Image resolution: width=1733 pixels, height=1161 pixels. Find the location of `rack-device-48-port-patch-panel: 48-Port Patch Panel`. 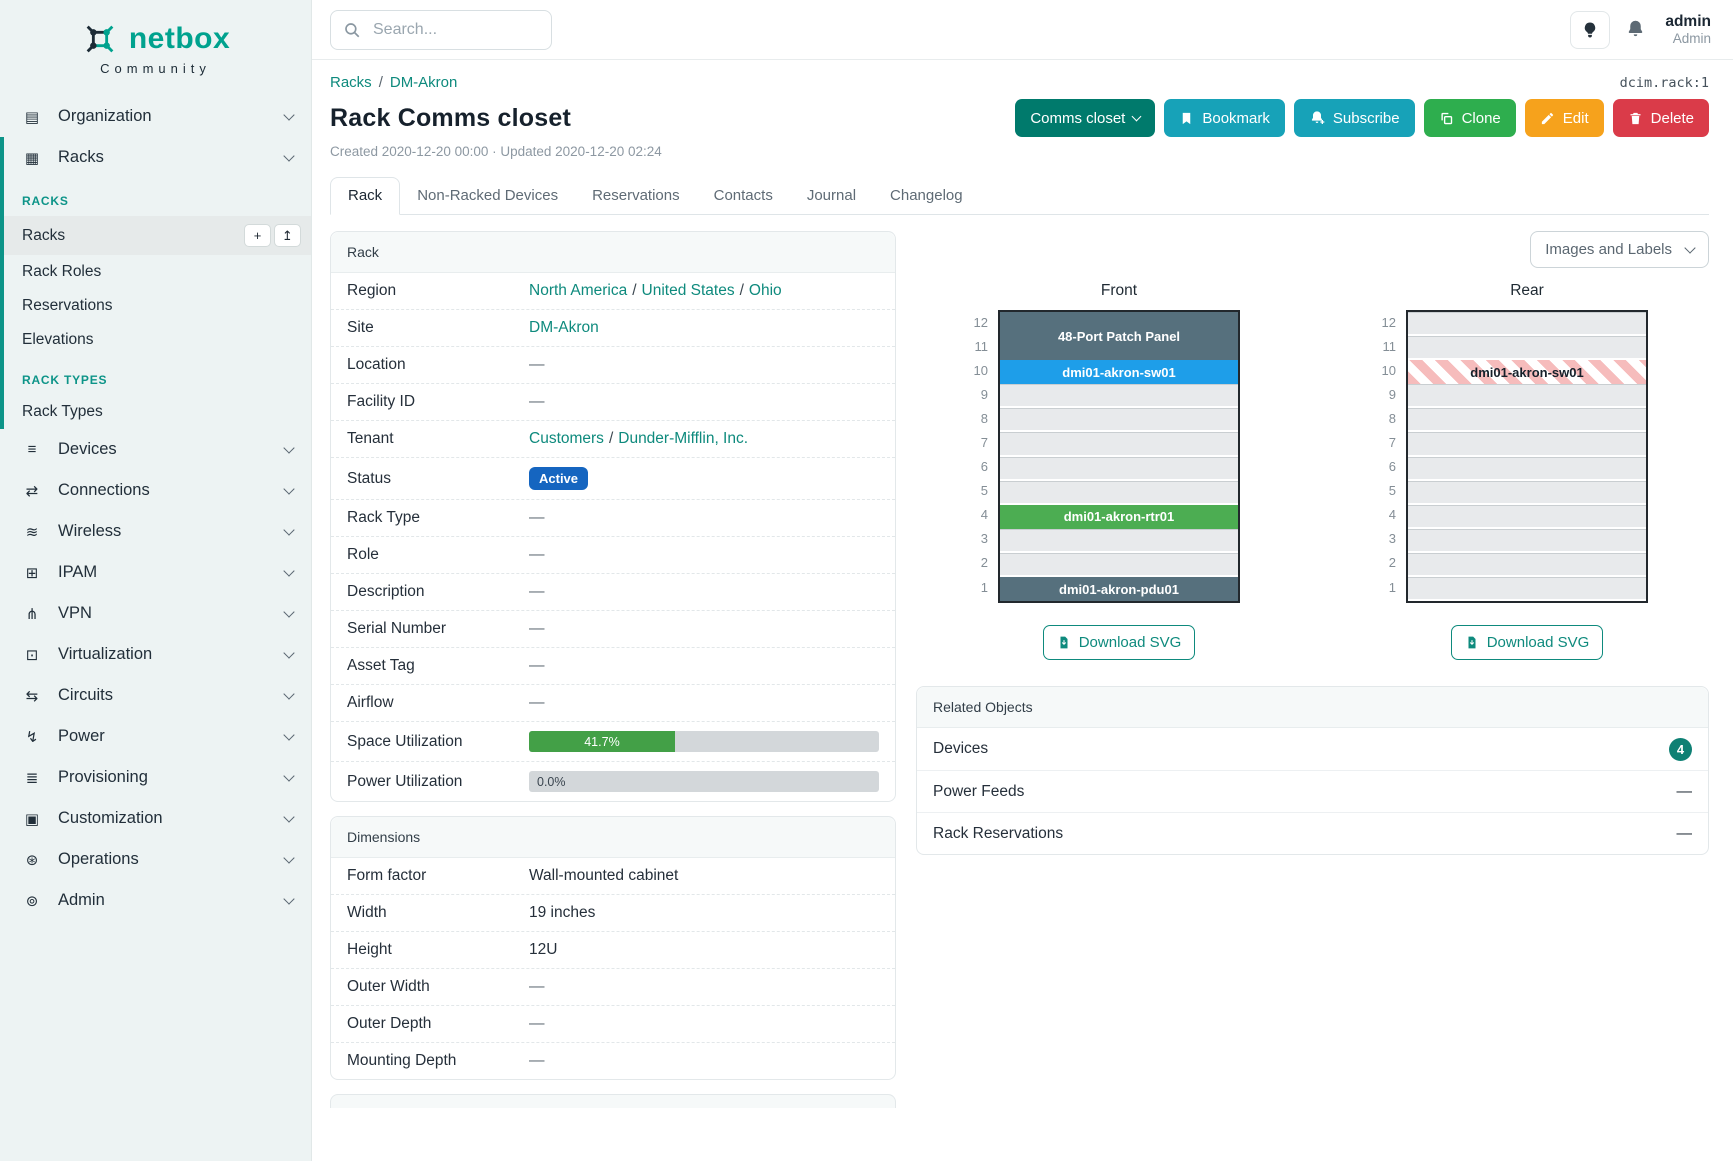

rack-device-48-port-patch-panel: 48-Port Patch Panel is located at coordinates (1119, 336).